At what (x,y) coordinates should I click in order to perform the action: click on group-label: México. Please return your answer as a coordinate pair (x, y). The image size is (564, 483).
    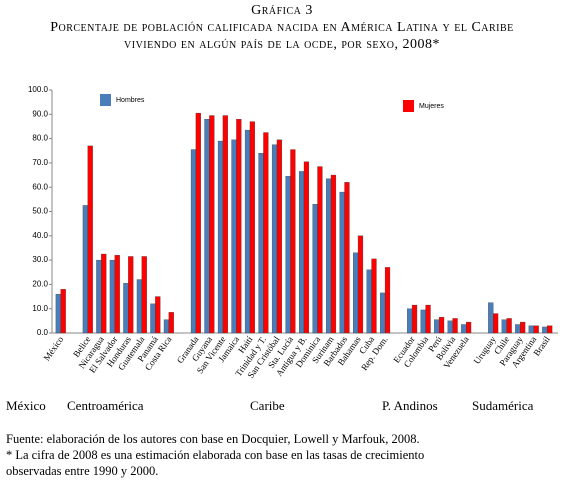
    Looking at the image, I should click on (26, 405).